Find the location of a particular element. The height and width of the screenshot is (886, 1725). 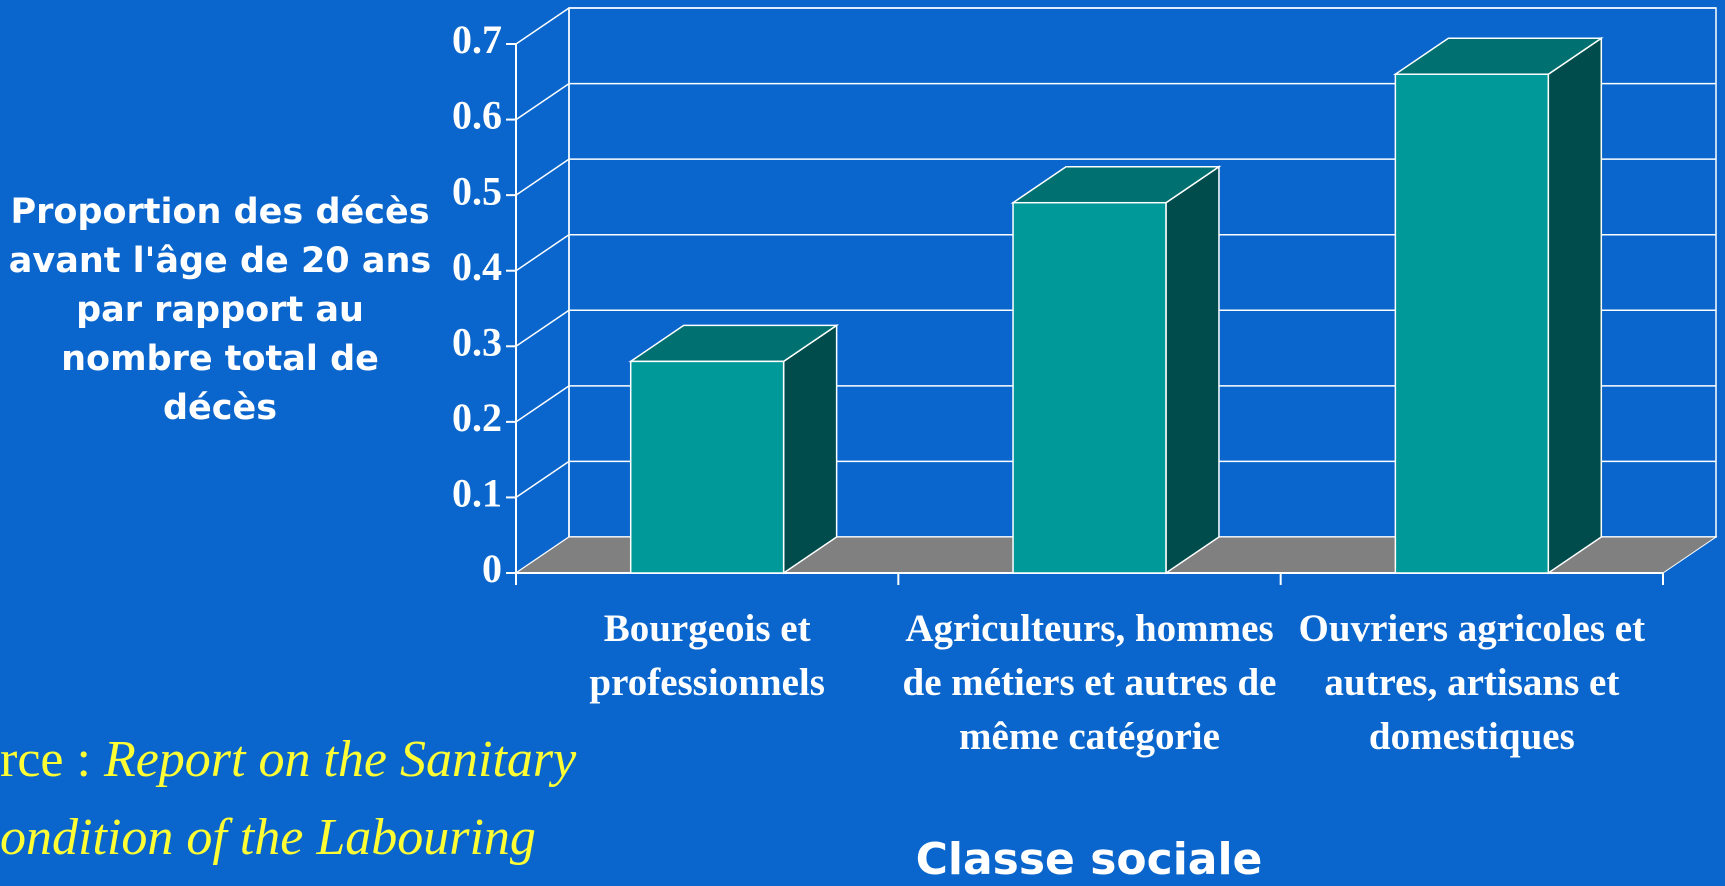

source-prefix: rce : is located at coordinates (45, 759).